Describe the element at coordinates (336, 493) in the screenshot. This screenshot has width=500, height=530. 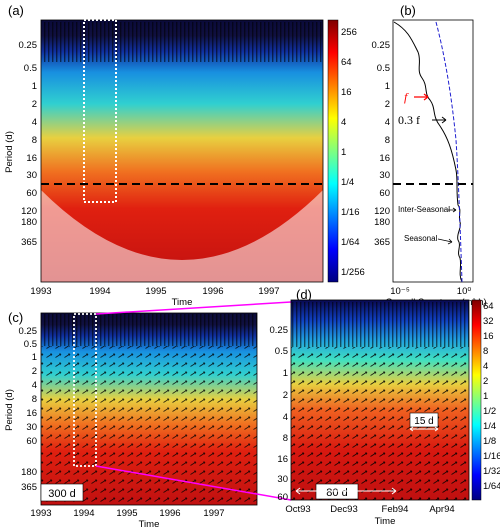
I see `panel-d-80d-label: 80 d` at that location.